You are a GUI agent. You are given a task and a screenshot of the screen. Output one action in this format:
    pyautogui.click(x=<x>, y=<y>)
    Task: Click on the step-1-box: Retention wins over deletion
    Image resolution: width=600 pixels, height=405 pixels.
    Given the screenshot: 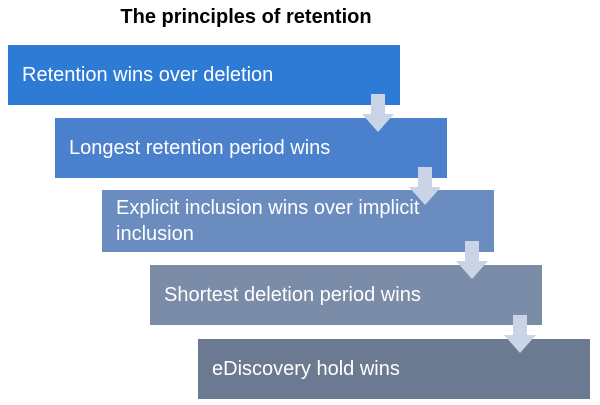 What is the action you would take?
    pyautogui.click(x=204, y=75)
    